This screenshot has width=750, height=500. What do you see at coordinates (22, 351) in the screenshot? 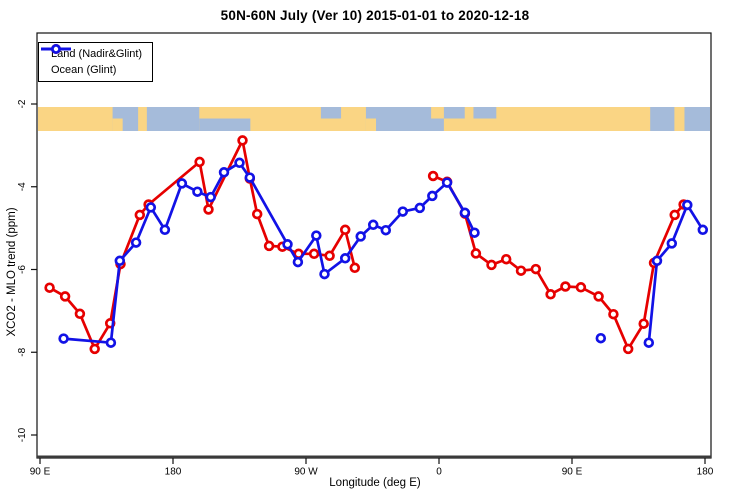
I see `y-tick-label: -8` at bounding box center [22, 351].